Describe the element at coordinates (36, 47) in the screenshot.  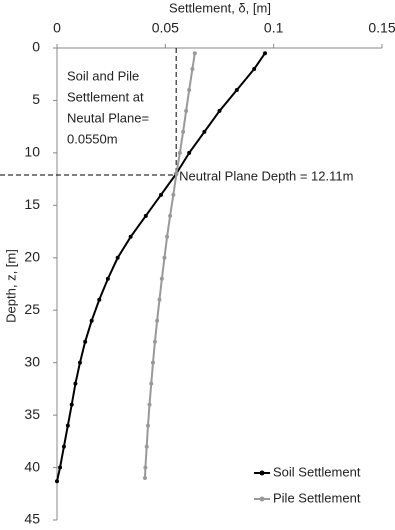
I see `y-tick-label: 0` at that location.